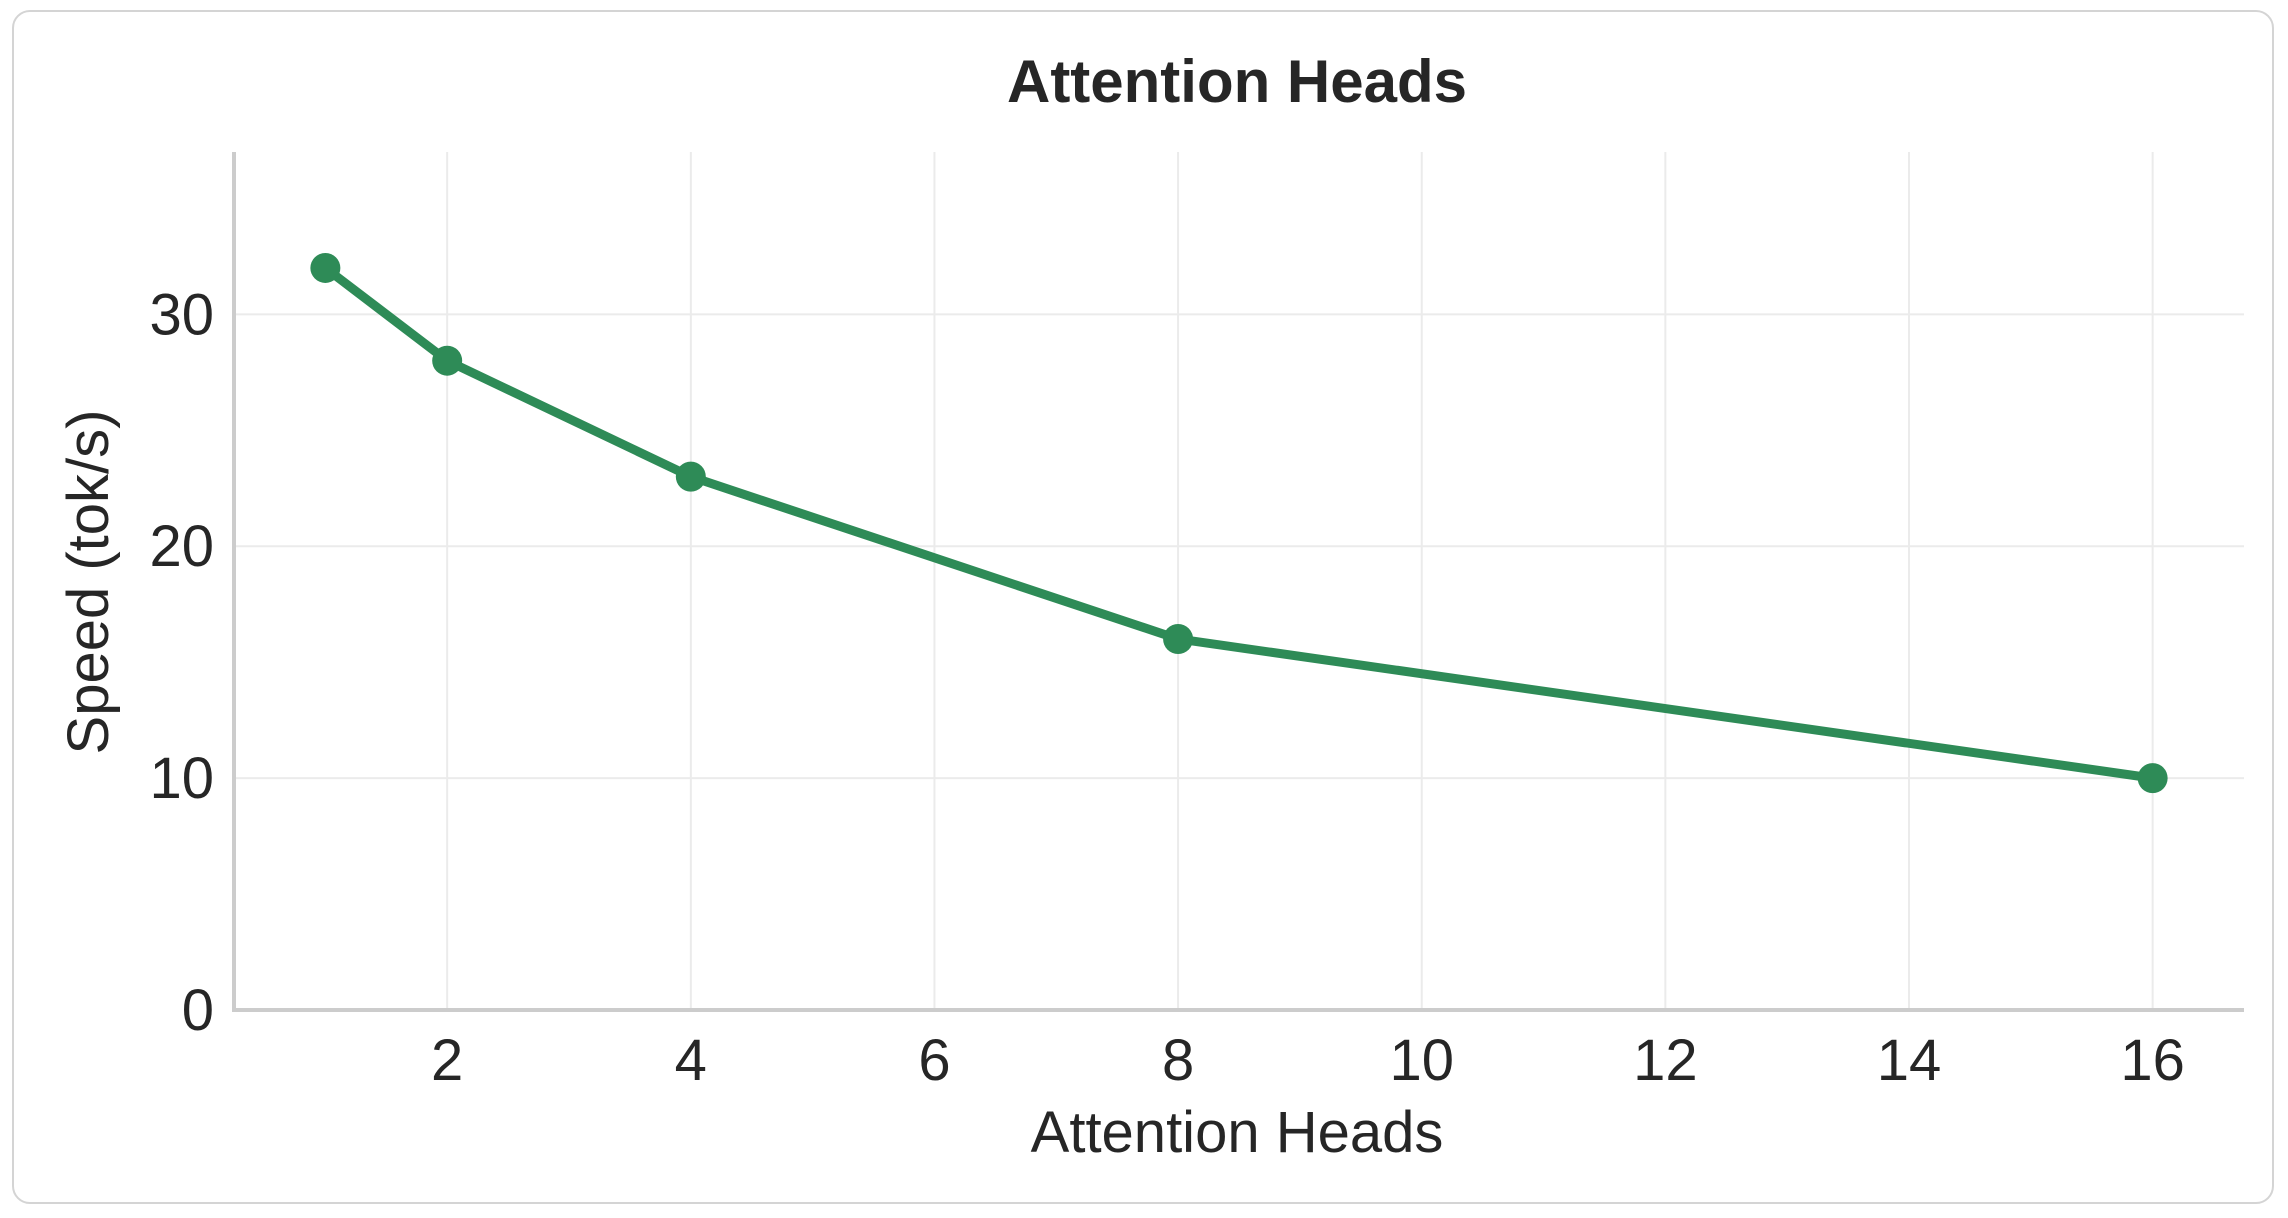 The width and height of the screenshot is (2288, 1218). What do you see at coordinates (1178, 1060) in the screenshot?
I see `x-tick-label: 8` at bounding box center [1178, 1060].